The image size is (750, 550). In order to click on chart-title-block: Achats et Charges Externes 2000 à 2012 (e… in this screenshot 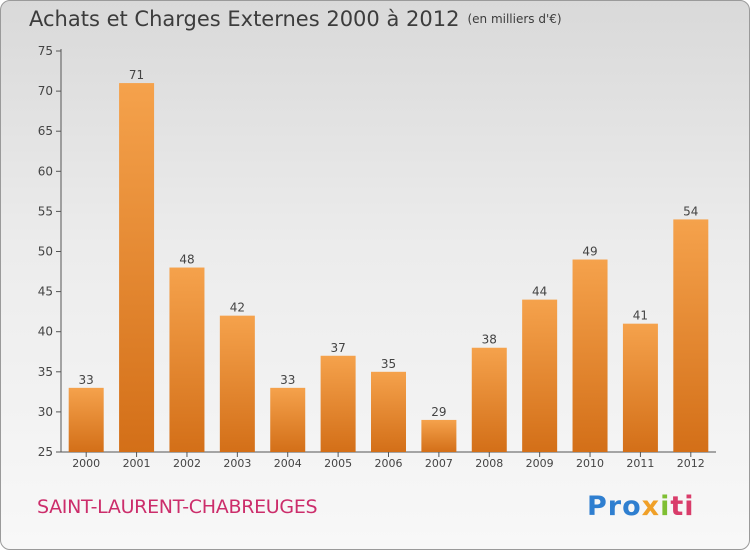, I will do `click(295, 19)`.